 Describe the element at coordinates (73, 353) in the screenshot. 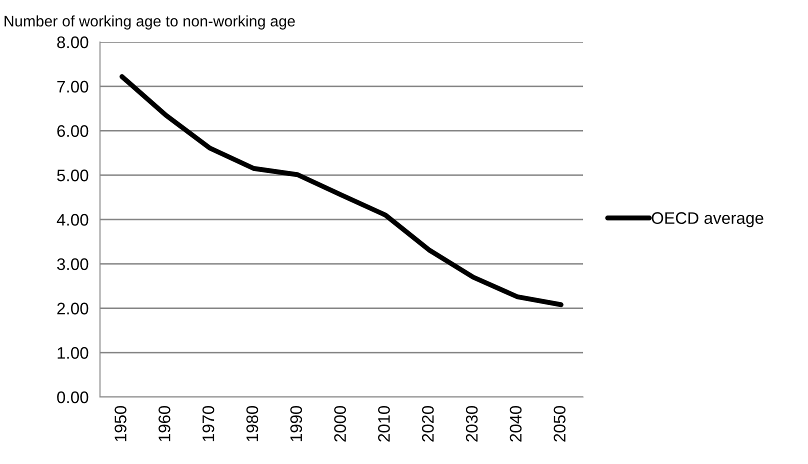

I see `y-tick-label: 1.00` at that location.